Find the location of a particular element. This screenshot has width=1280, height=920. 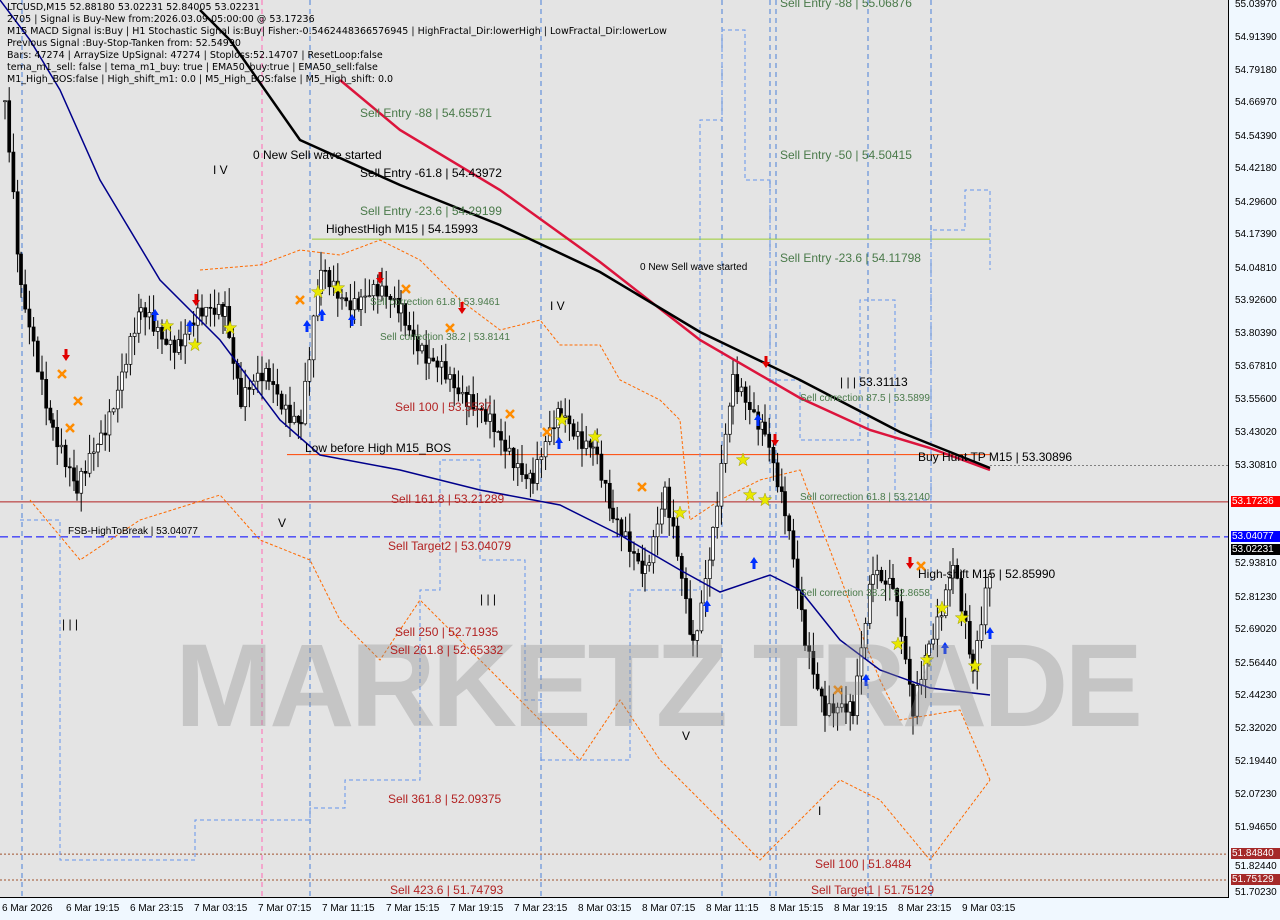

y-tick-label: 54.42180 is located at coordinates (1256, 169).